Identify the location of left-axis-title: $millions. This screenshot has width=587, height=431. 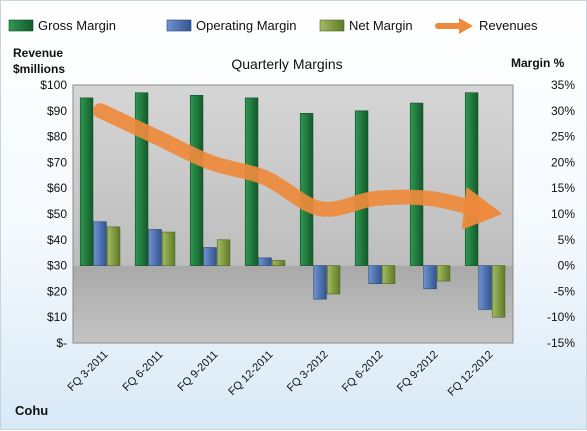
(39, 69).